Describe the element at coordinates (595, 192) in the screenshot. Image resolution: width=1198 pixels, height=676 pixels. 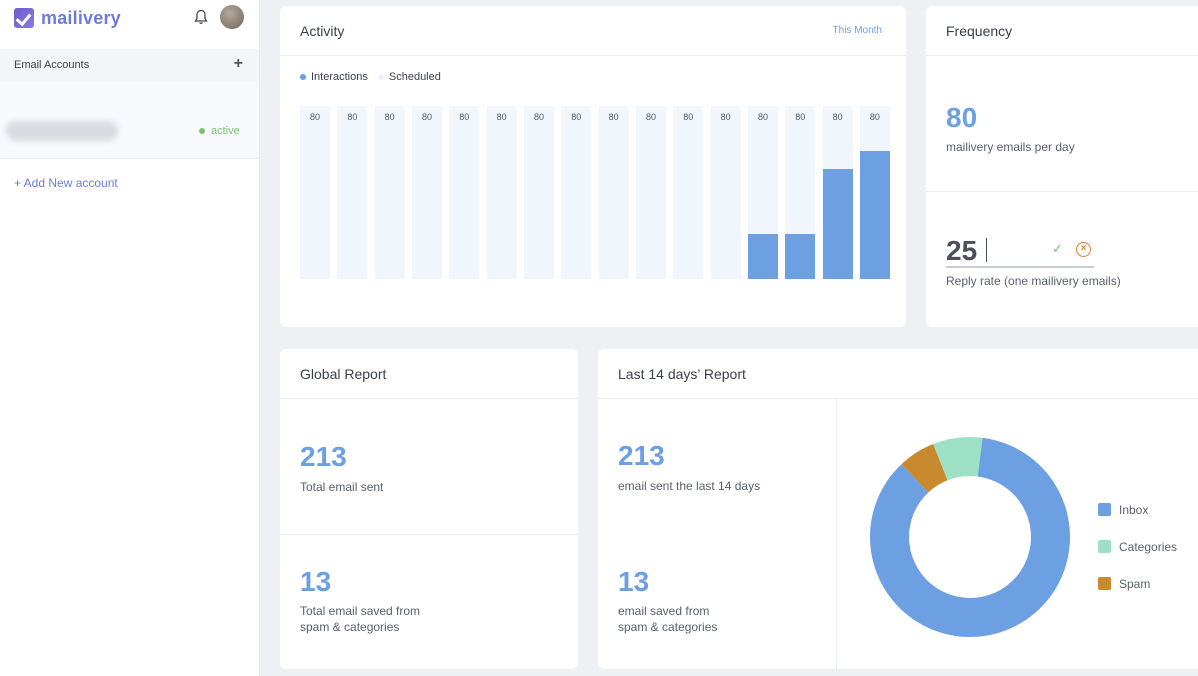
I see `activity-bar-chart: 80 80 80 80 80 80 80 80 80 80 80 80 80 80 80 80` at that location.